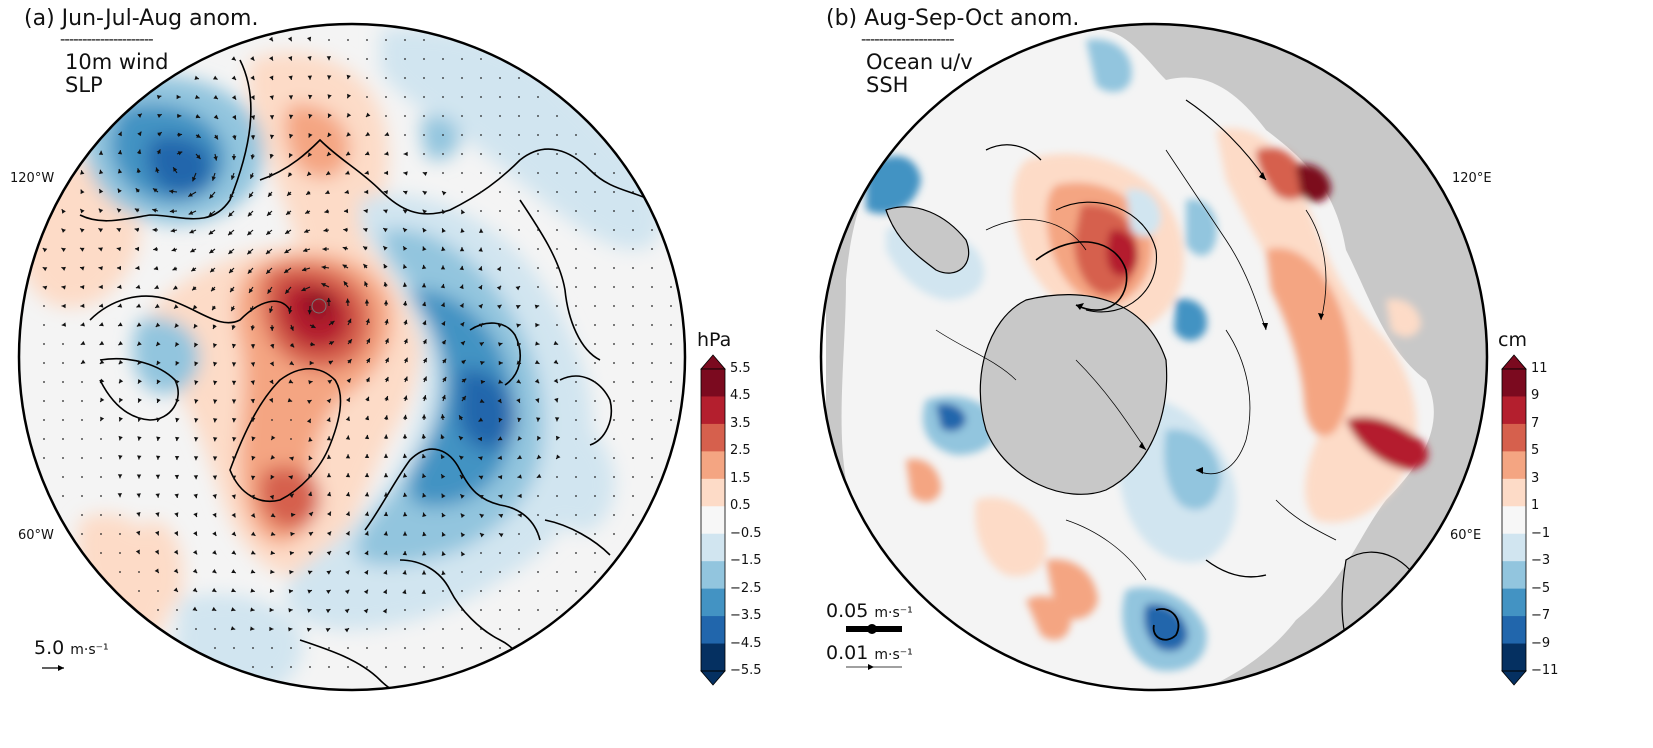  Describe the element at coordinates (1514, 630) in the screenshot. I see `colorbar-segment` at that location.